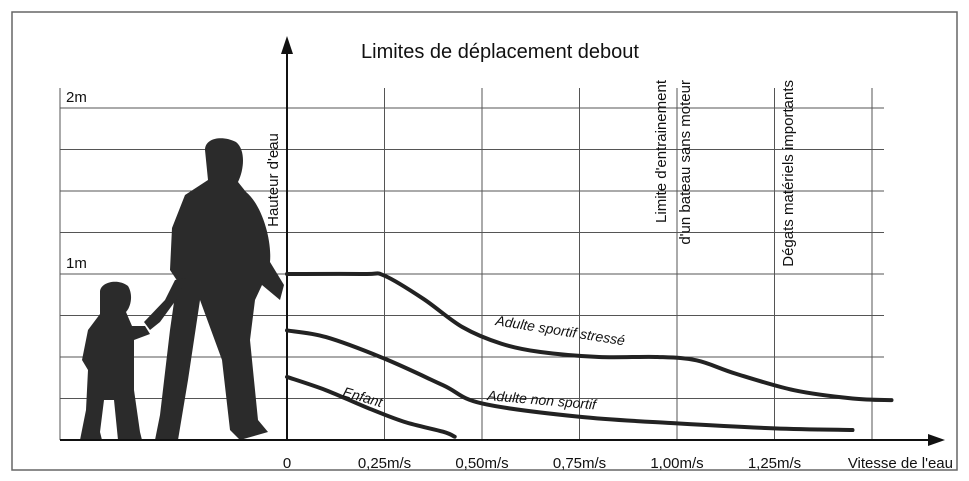 Image resolution: width=969 pixels, height=481 pixels. Describe the element at coordinates (788, 173) in the screenshot. I see `annotation: Dégats matériels importants` at that location.